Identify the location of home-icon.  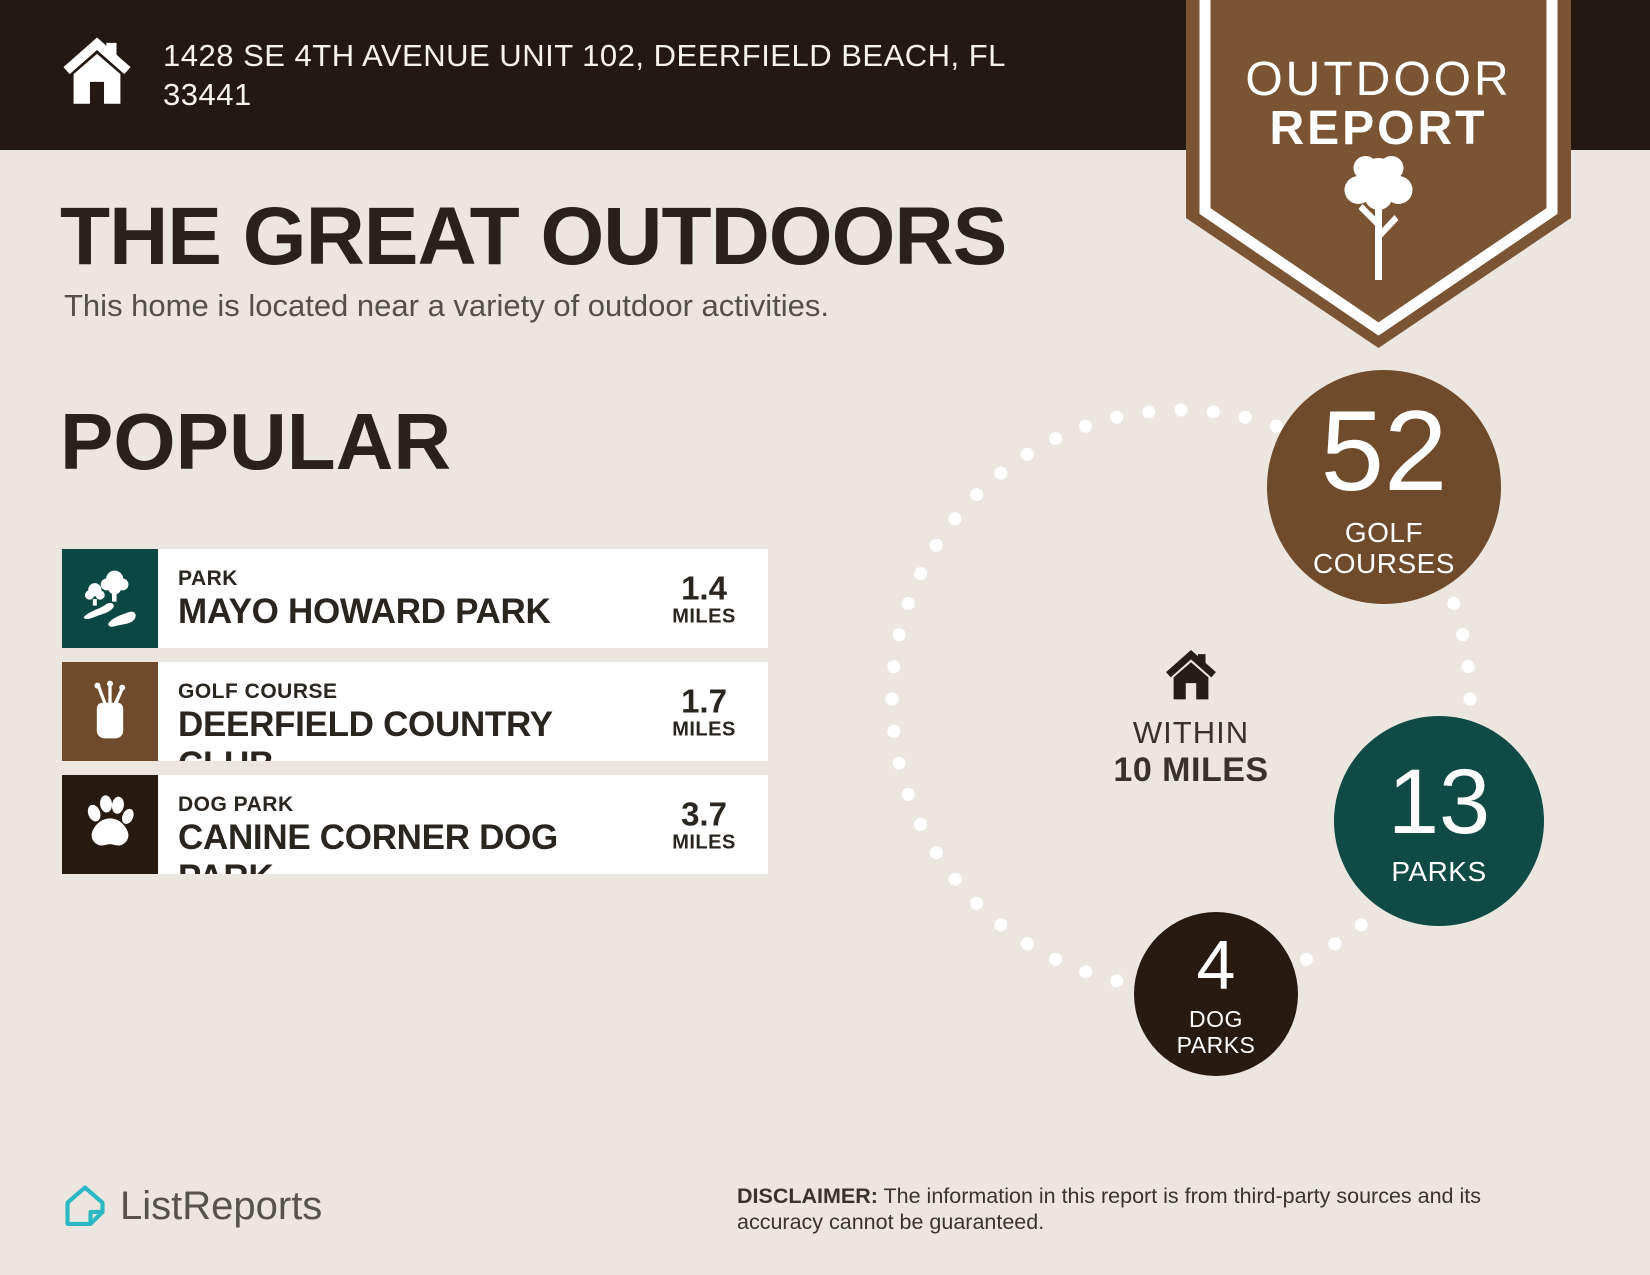
(97, 70).